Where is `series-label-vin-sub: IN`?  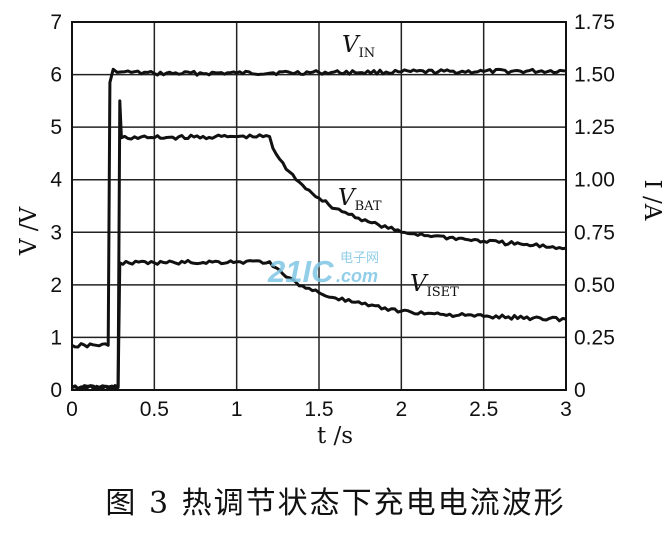 series-label-vin-sub: IN is located at coordinates (367, 53).